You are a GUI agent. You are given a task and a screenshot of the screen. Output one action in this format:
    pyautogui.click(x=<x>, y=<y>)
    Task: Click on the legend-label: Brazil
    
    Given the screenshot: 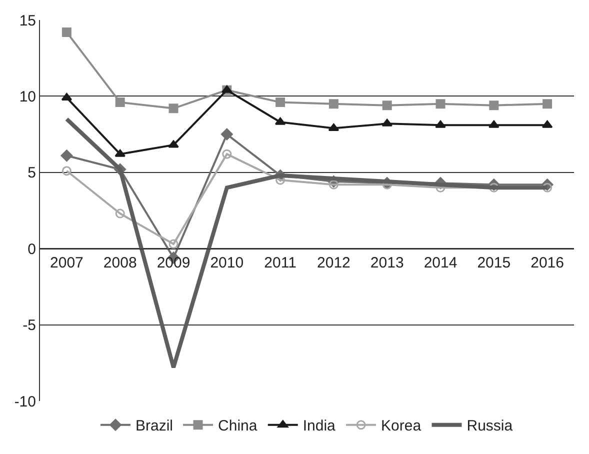 What is the action you would take?
    pyautogui.click(x=155, y=426)
    